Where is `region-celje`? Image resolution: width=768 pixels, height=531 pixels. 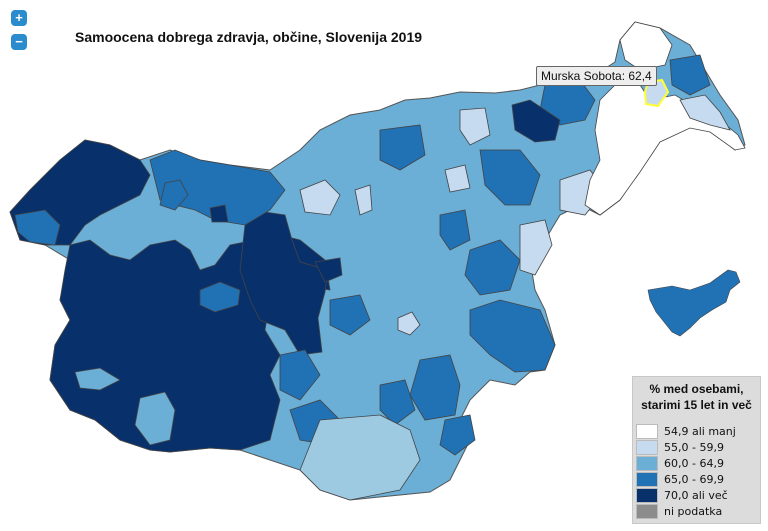 region-celje is located at coordinates (402, 147).